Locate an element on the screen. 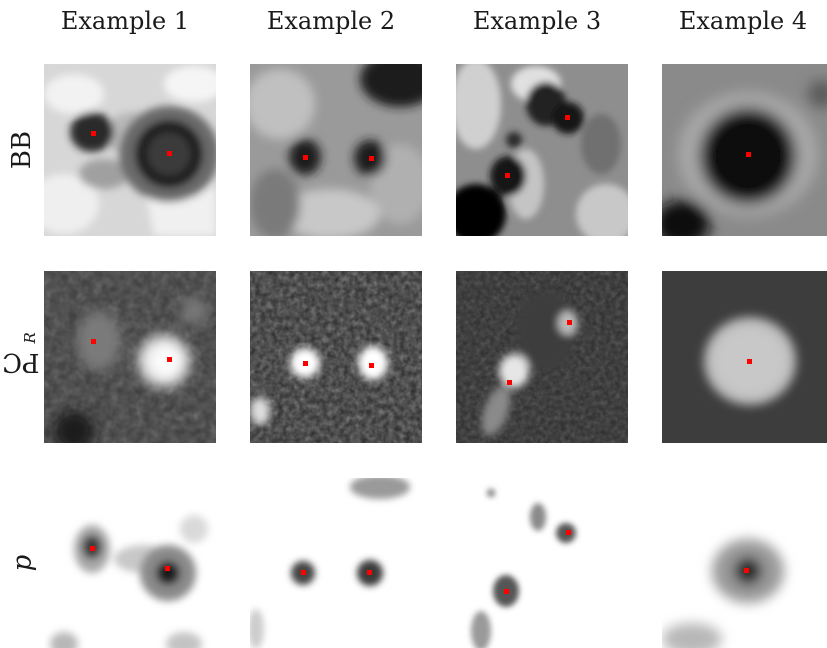 The width and height of the screenshot is (827, 648). row-label-p-text: p is located at coordinates (22, 563).